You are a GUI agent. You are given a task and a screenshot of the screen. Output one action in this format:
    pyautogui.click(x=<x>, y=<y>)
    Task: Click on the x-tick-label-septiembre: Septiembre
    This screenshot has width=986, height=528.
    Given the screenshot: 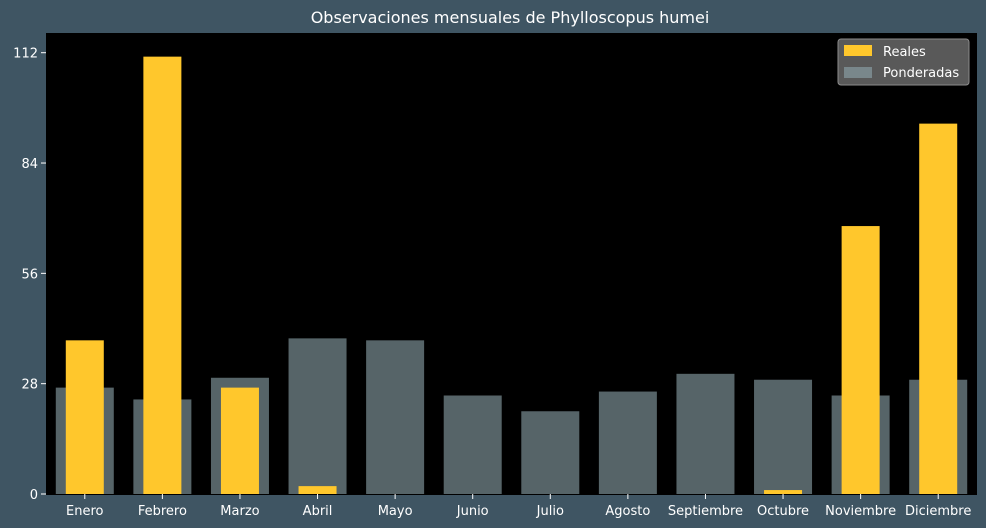 What is the action you would take?
    pyautogui.click(x=705, y=511)
    